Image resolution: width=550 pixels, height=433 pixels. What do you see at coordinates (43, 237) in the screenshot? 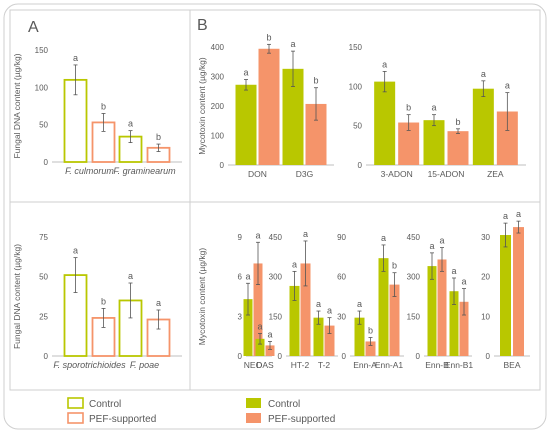
I see `y-tick-label: 75` at bounding box center [43, 237].